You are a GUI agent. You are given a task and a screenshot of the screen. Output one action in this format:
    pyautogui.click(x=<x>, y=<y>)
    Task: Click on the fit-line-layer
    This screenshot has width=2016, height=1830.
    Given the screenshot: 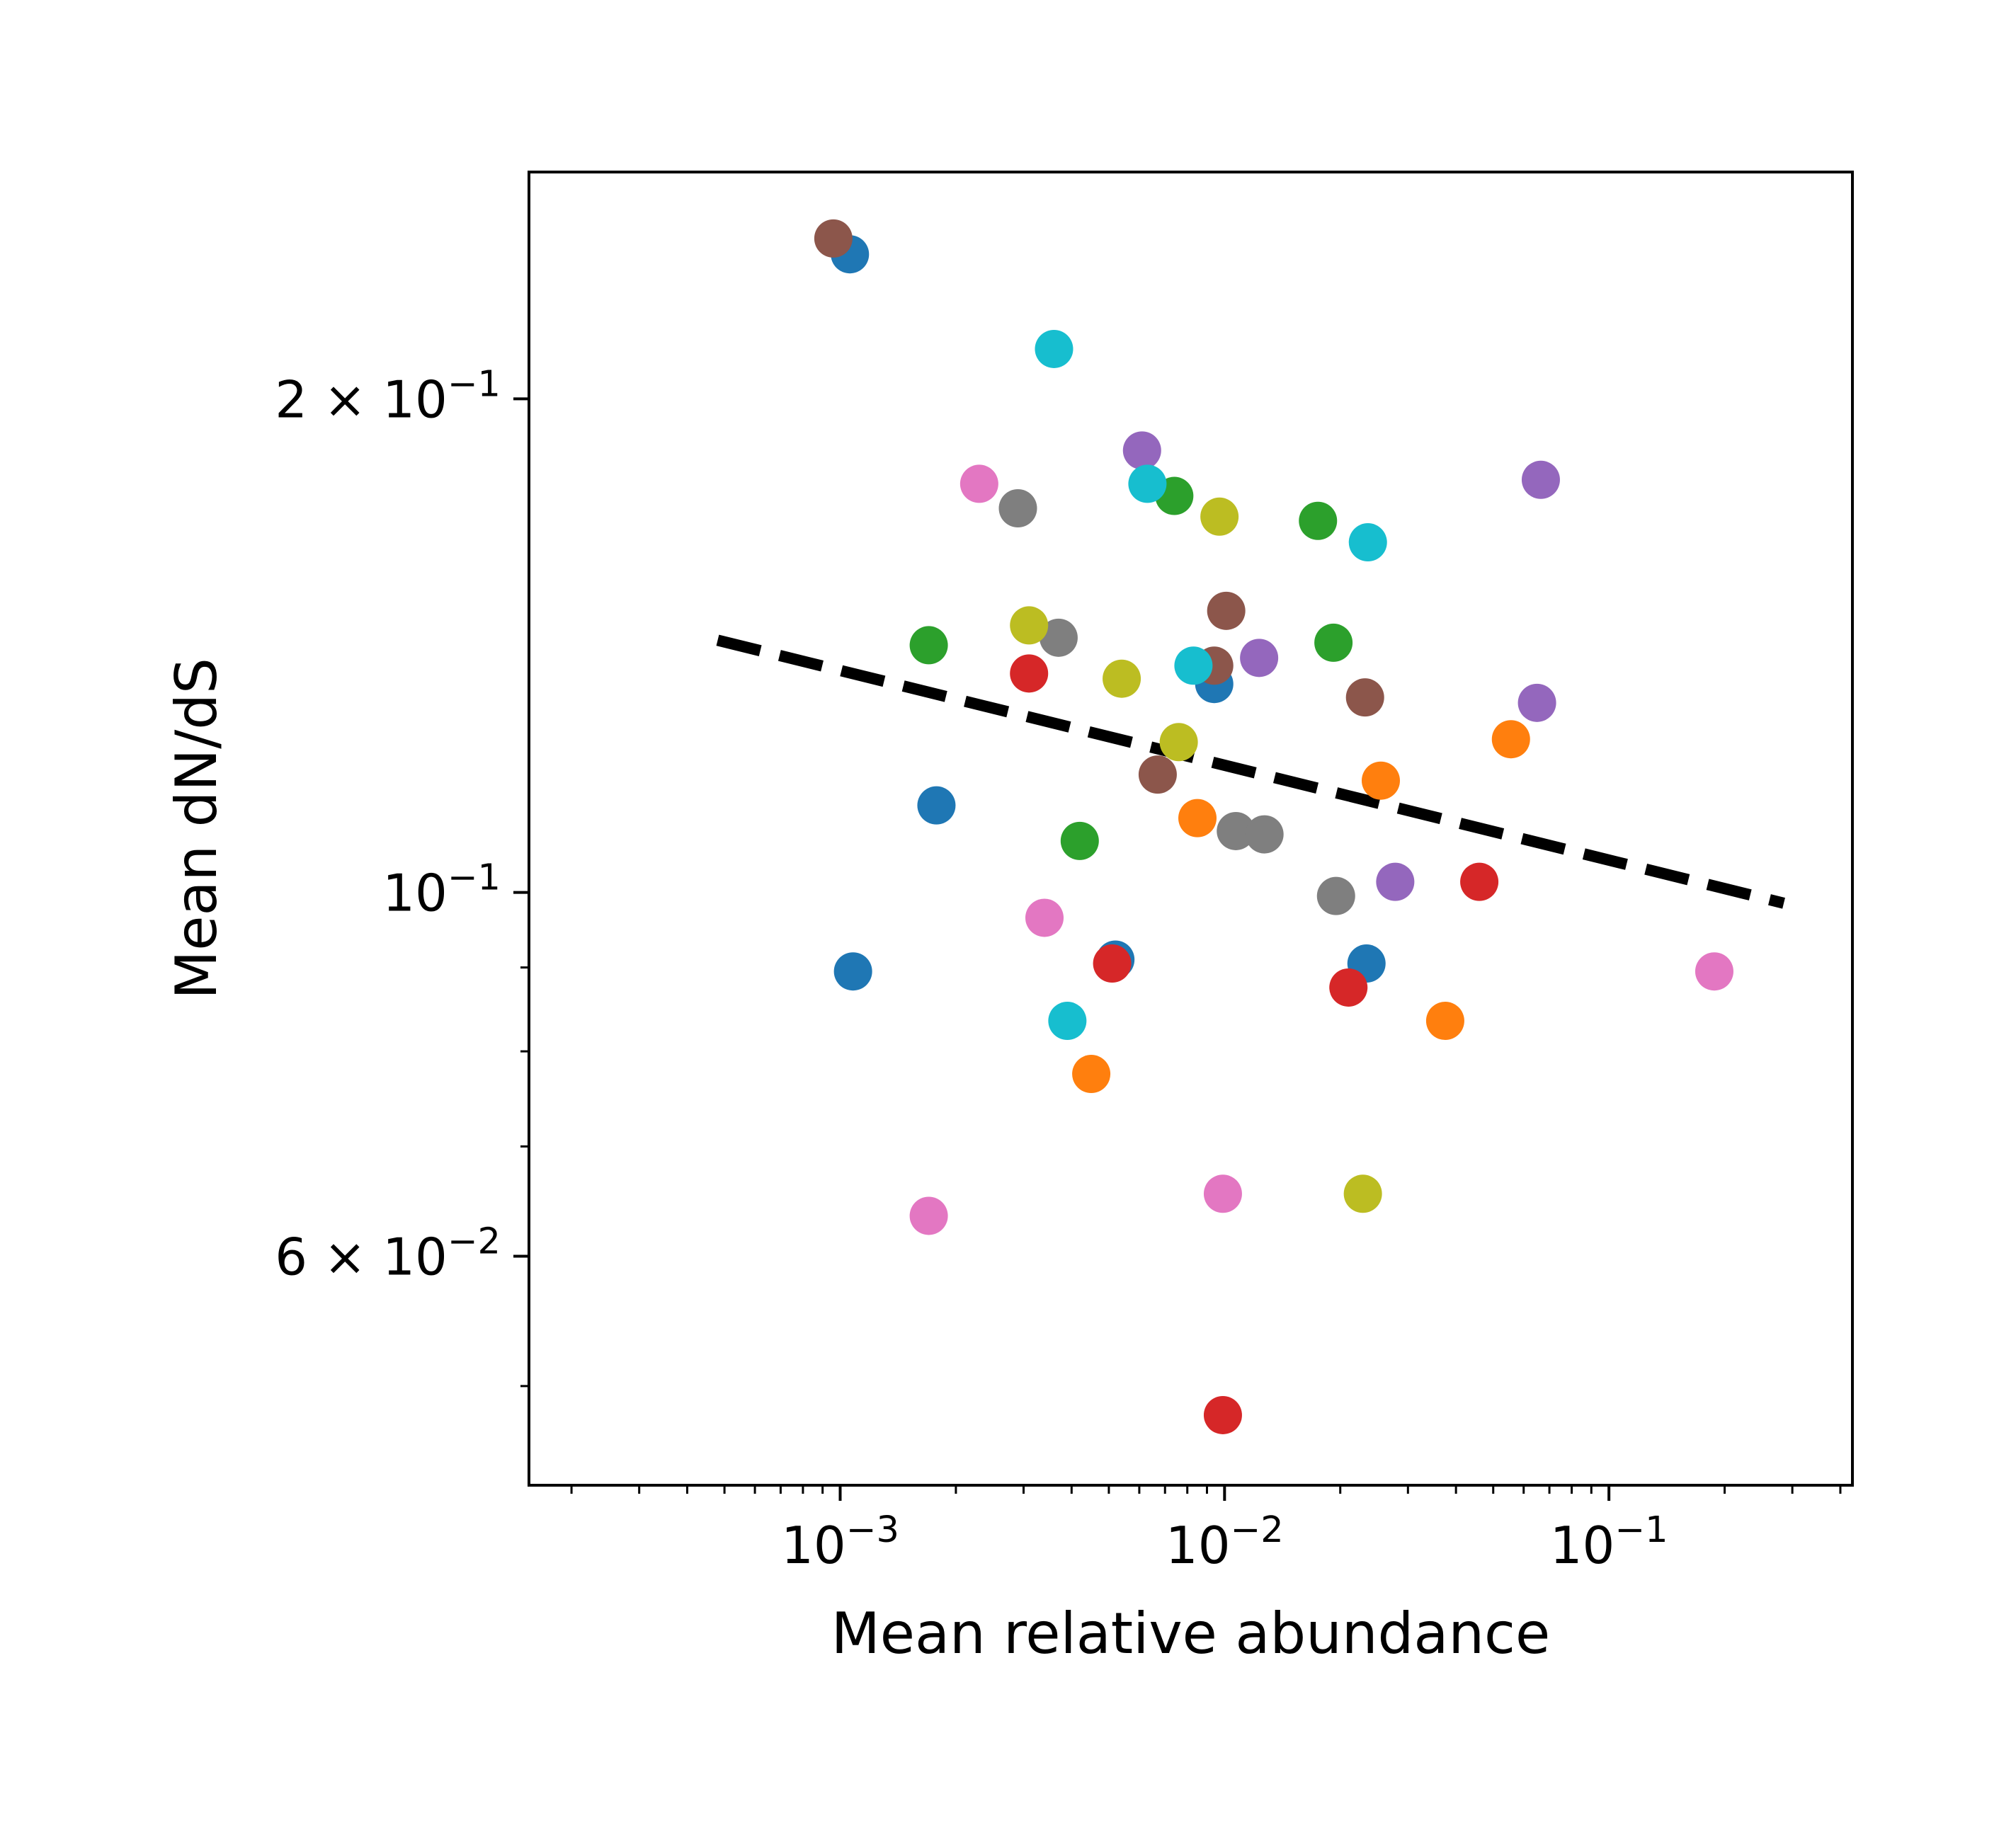 What is the action you would take?
    pyautogui.click(x=1250, y=771)
    